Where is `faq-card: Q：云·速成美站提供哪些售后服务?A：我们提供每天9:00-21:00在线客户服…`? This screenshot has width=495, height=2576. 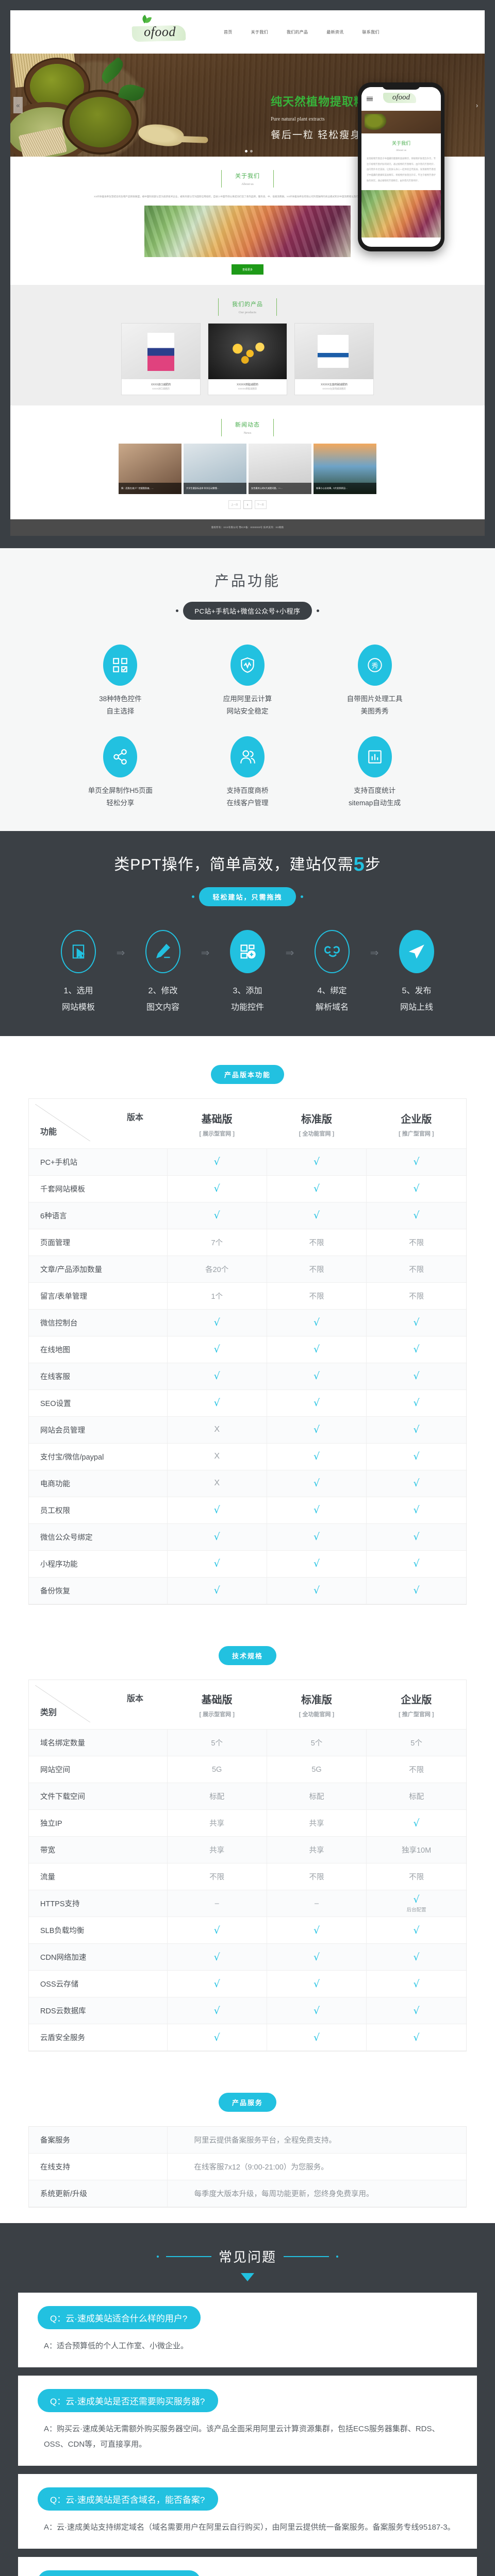 faq-card: Q：云·速成美站提供哪些售后服务?A：我们提供每天9:00-21:00在线客户服… is located at coordinates (247, 2566).